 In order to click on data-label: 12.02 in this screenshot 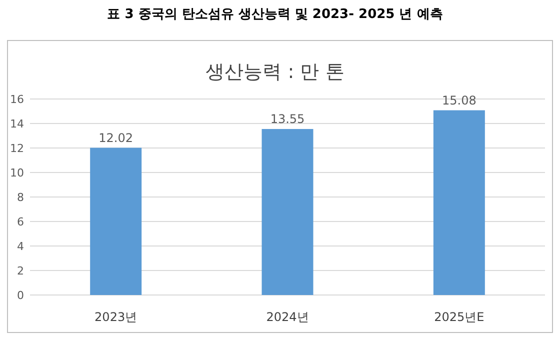, I will do `click(116, 137)`.